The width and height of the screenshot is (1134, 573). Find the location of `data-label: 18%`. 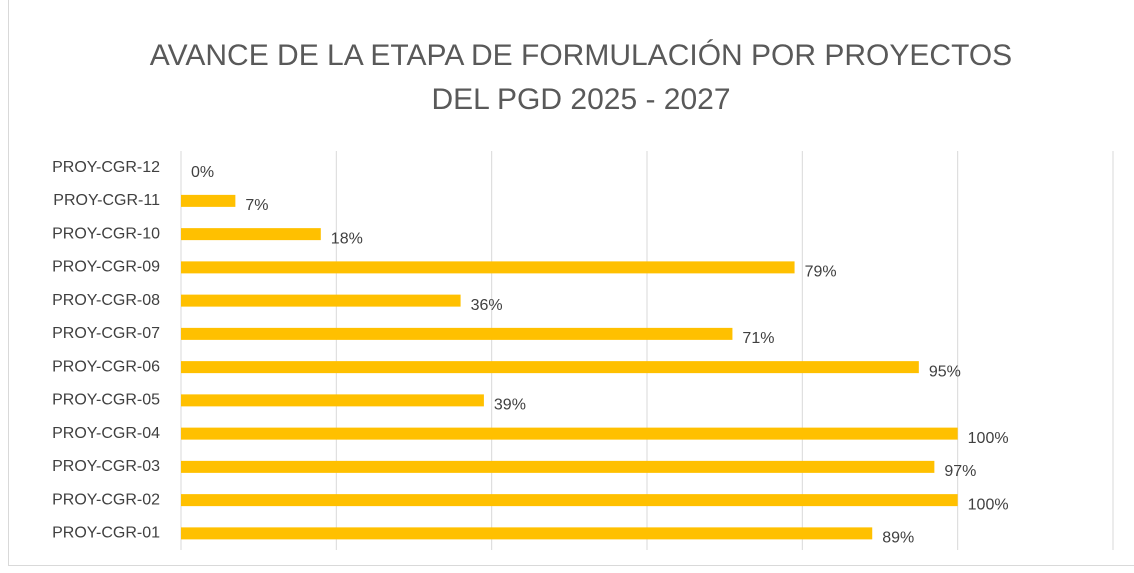

data-label: 18% is located at coordinates (347, 238).